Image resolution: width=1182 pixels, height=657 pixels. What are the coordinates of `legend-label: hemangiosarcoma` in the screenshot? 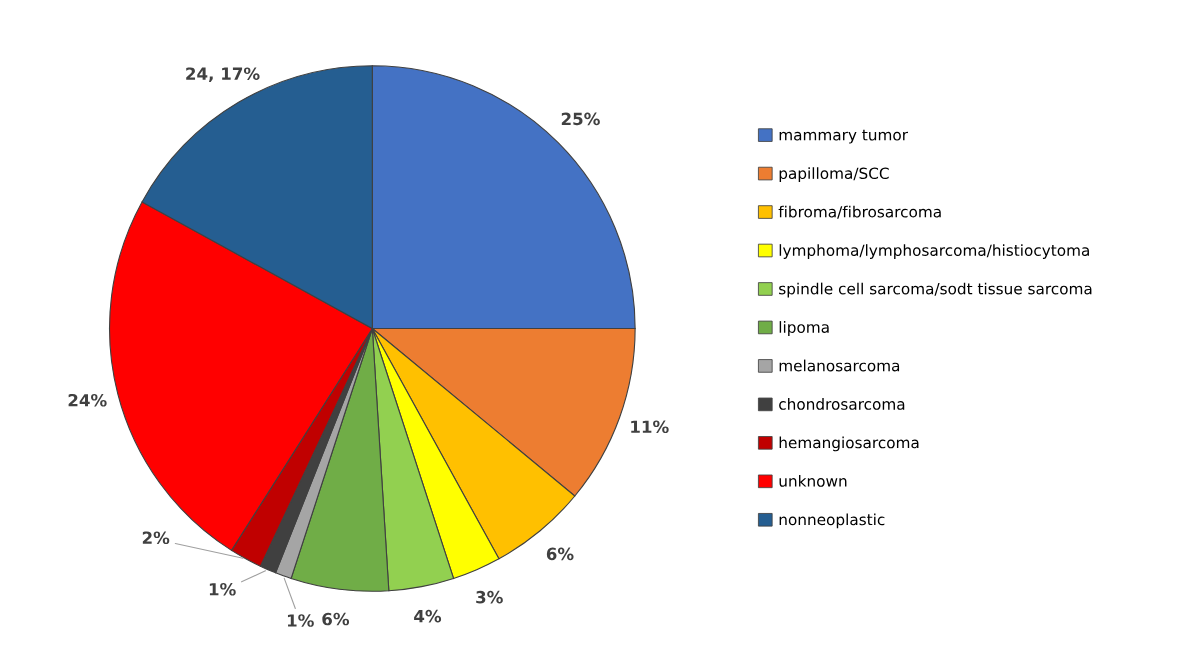 It's located at (849, 444).